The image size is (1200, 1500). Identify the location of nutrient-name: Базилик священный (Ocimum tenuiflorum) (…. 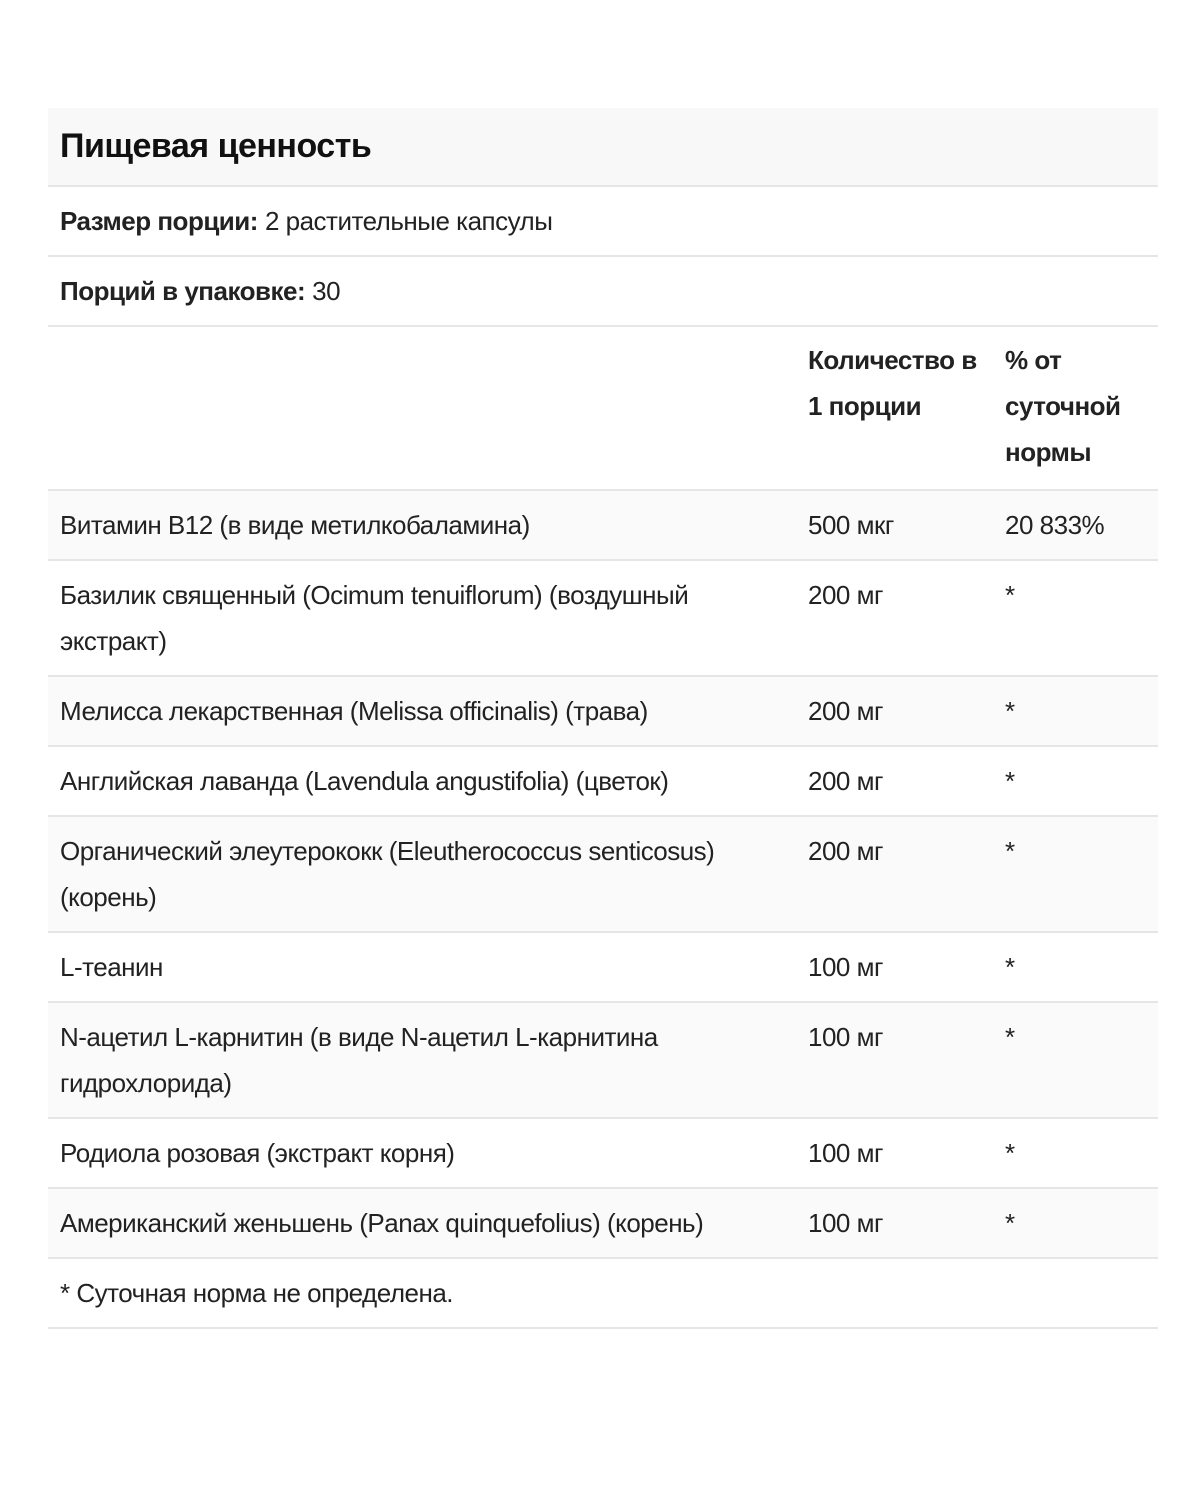
(428, 618).